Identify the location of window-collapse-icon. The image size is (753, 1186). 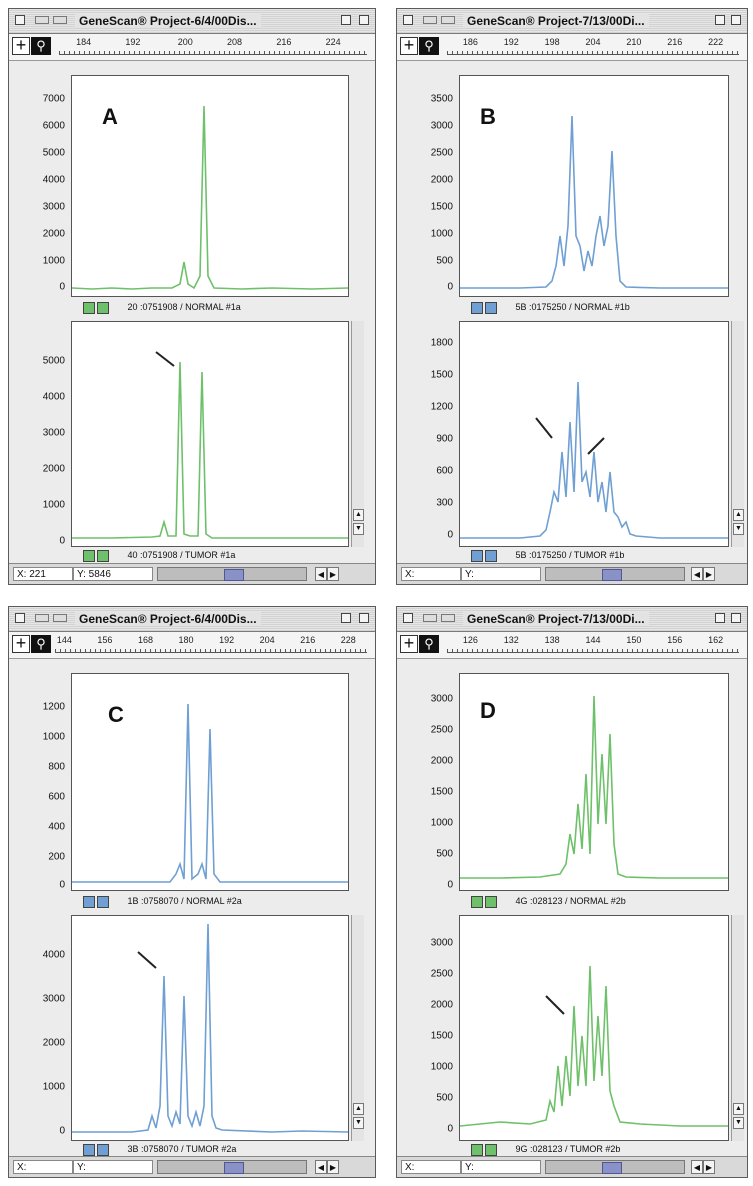
(42, 20).